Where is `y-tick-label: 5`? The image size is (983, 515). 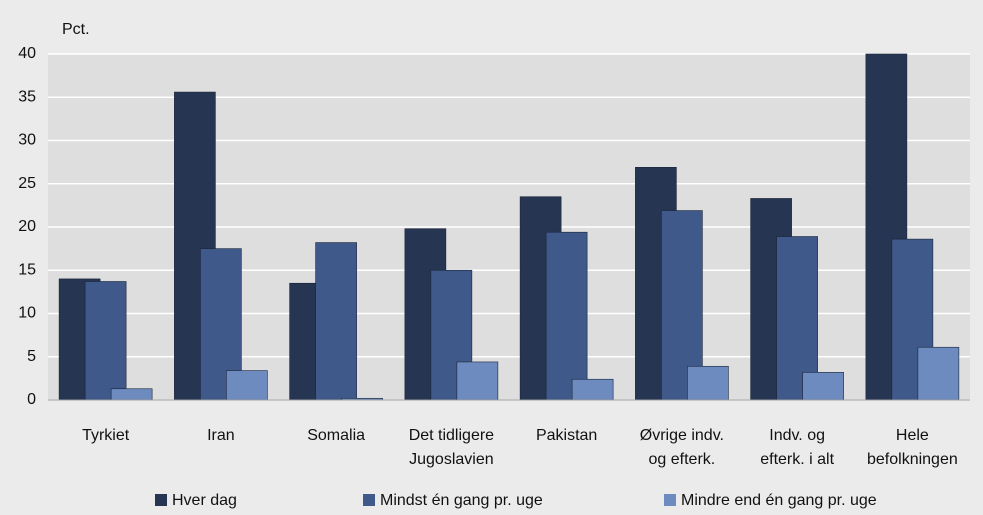 y-tick-label: 5 is located at coordinates (31, 356).